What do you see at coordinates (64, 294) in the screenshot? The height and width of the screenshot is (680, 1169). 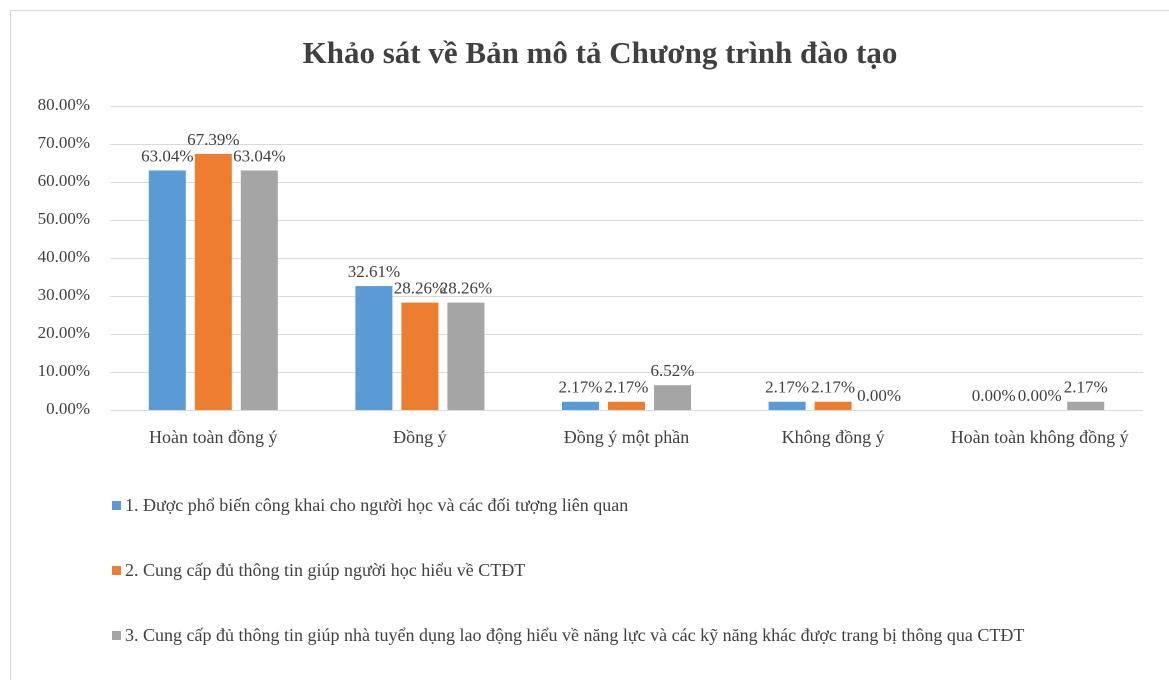 I see `y-tick-label: 30.00%` at bounding box center [64, 294].